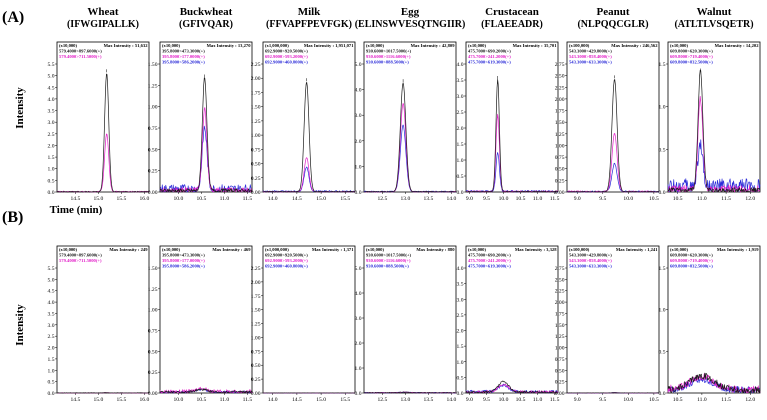  Describe the element at coordinates (460, 81) in the screenshot. I see `y-tick-label: 3.5` at that location.